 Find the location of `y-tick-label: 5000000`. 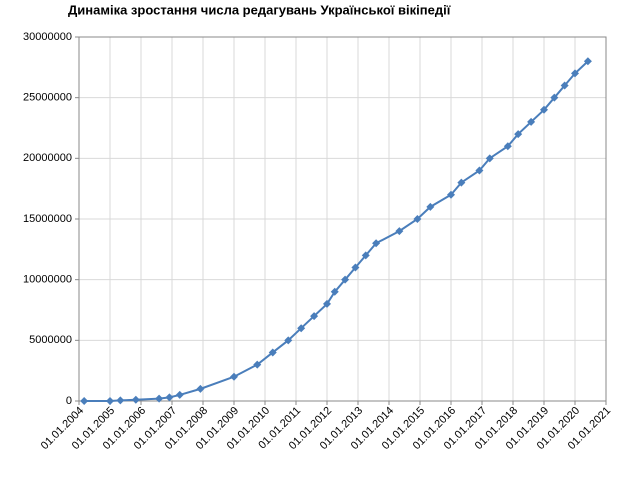

y-tick-label: 5000000 is located at coordinates (50, 340).